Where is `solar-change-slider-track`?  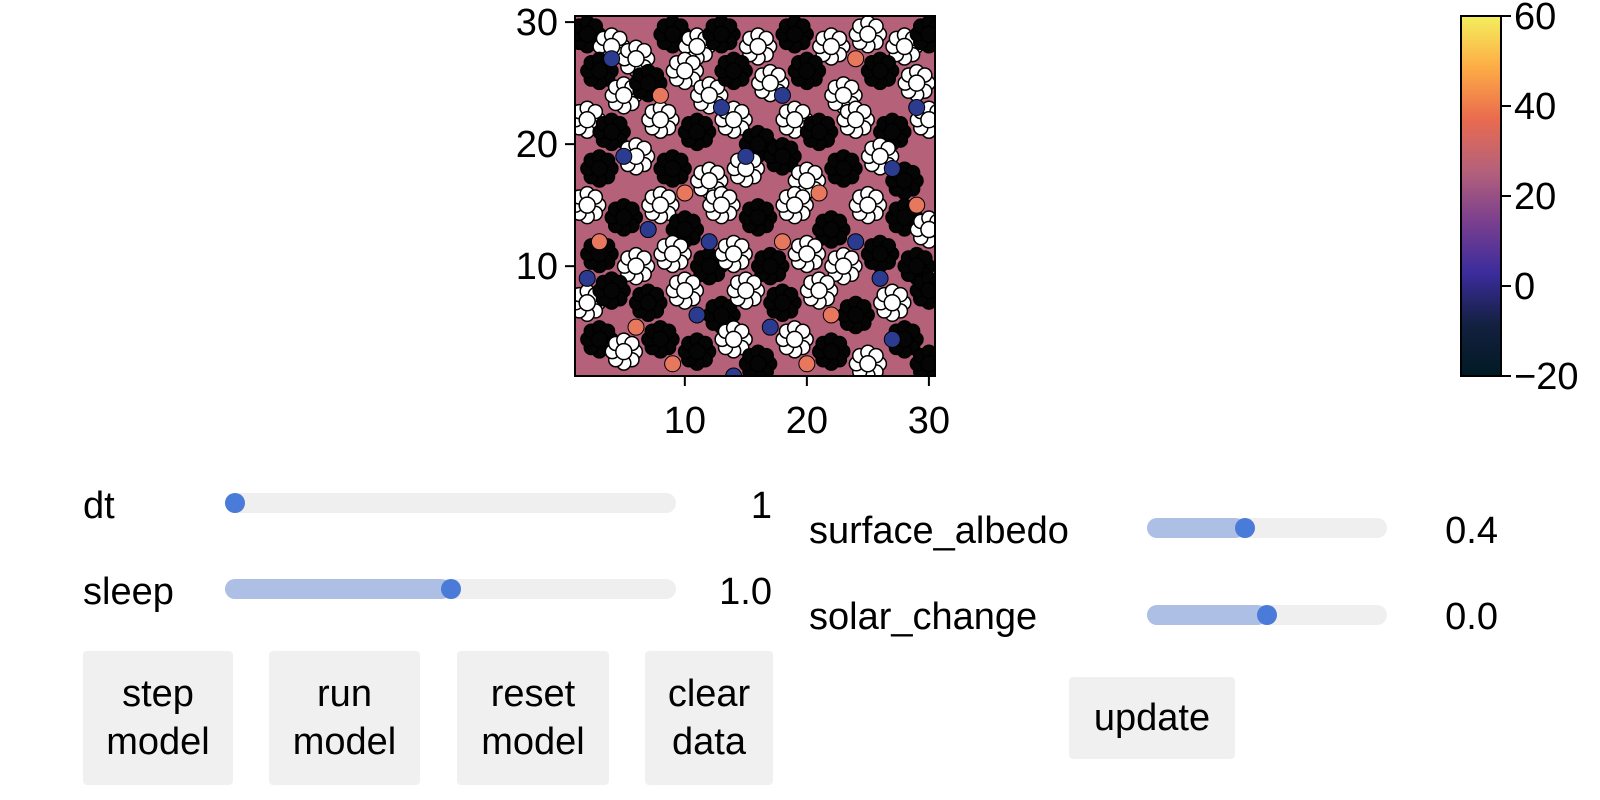 solar-change-slider-track is located at coordinates (1267, 615).